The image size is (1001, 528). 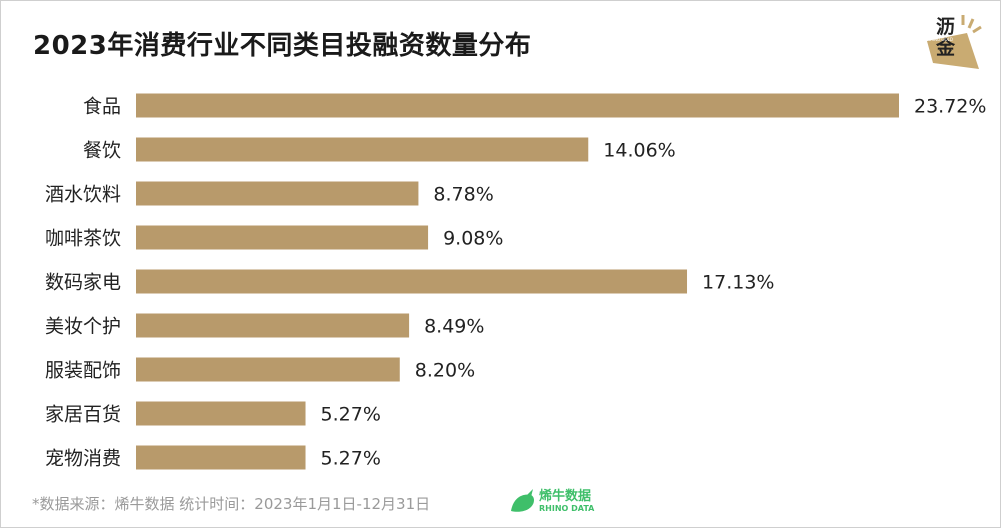 I want to click on category-label: 家居百货, so click(x=83, y=415).